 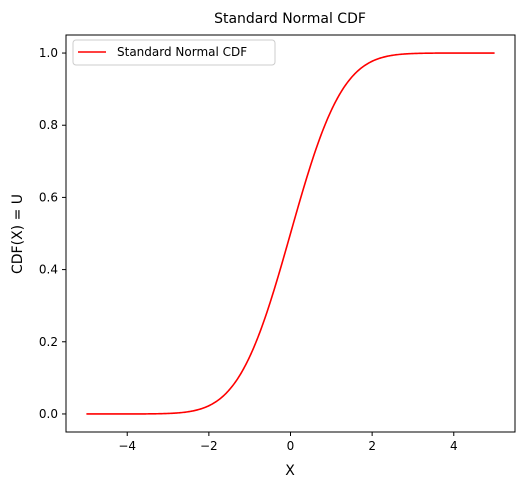 What do you see at coordinates (290, 19) in the screenshot?
I see `chart-title: Standard Normal CDF` at bounding box center [290, 19].